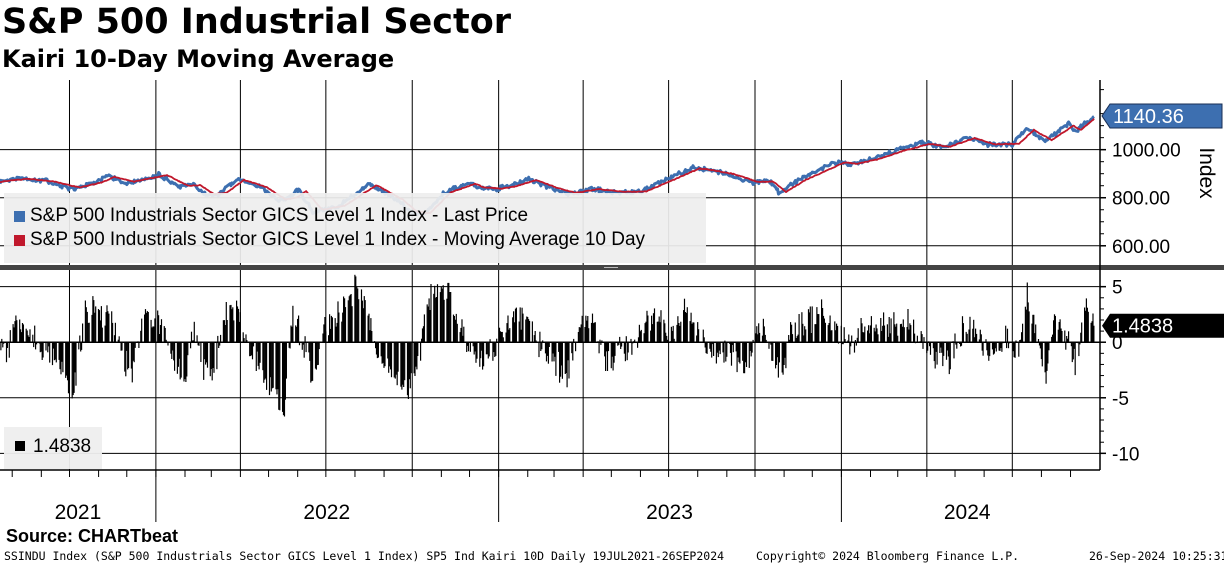  Describe the element at coordinates (888, 556) in the screenshot. I see `footer-copyright: Copyright© 2024 Bloomberg Finance L.P.` at that location.